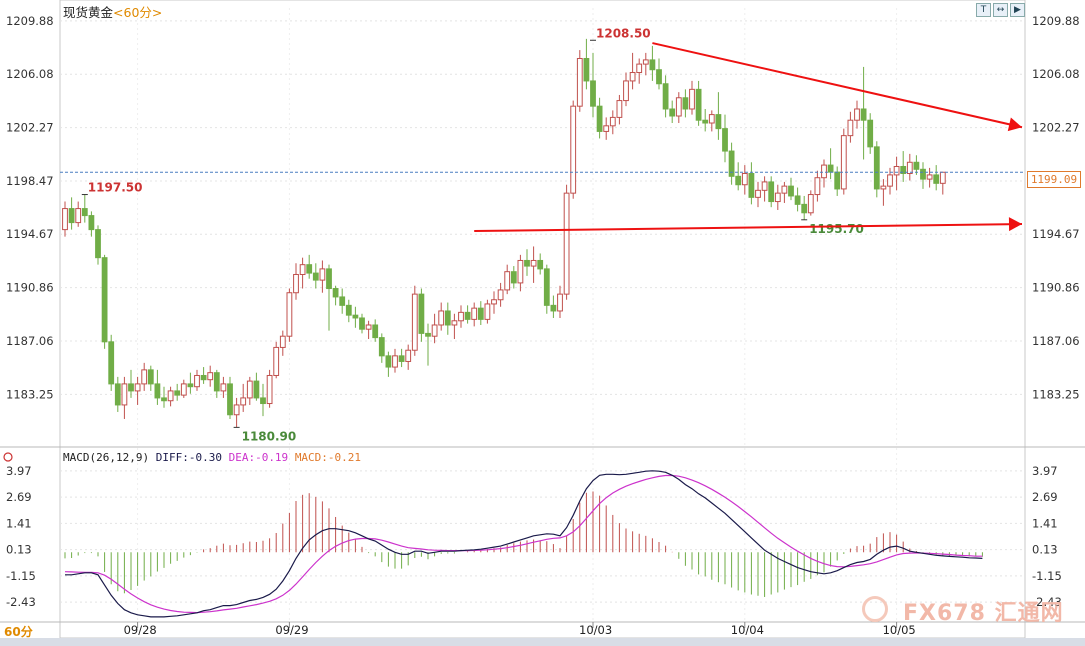 This screenshot has height=646, width=1085. What do you see at coordinates (1015, 224) in the screenshot?
I see `trendline-arrowhead` at bounding box center [1015, 224].